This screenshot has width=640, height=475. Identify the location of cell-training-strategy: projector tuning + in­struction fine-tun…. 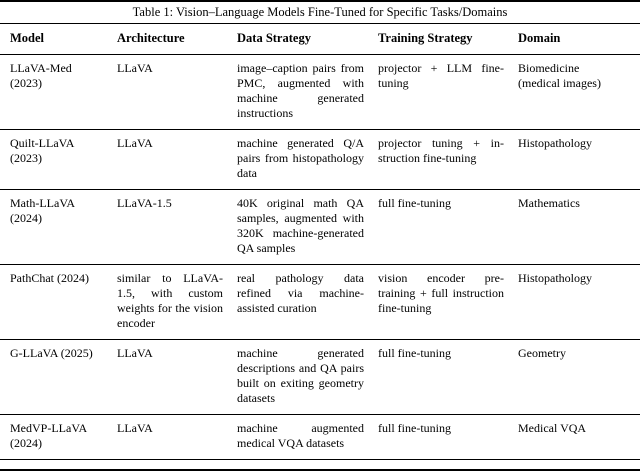
(441, 150).